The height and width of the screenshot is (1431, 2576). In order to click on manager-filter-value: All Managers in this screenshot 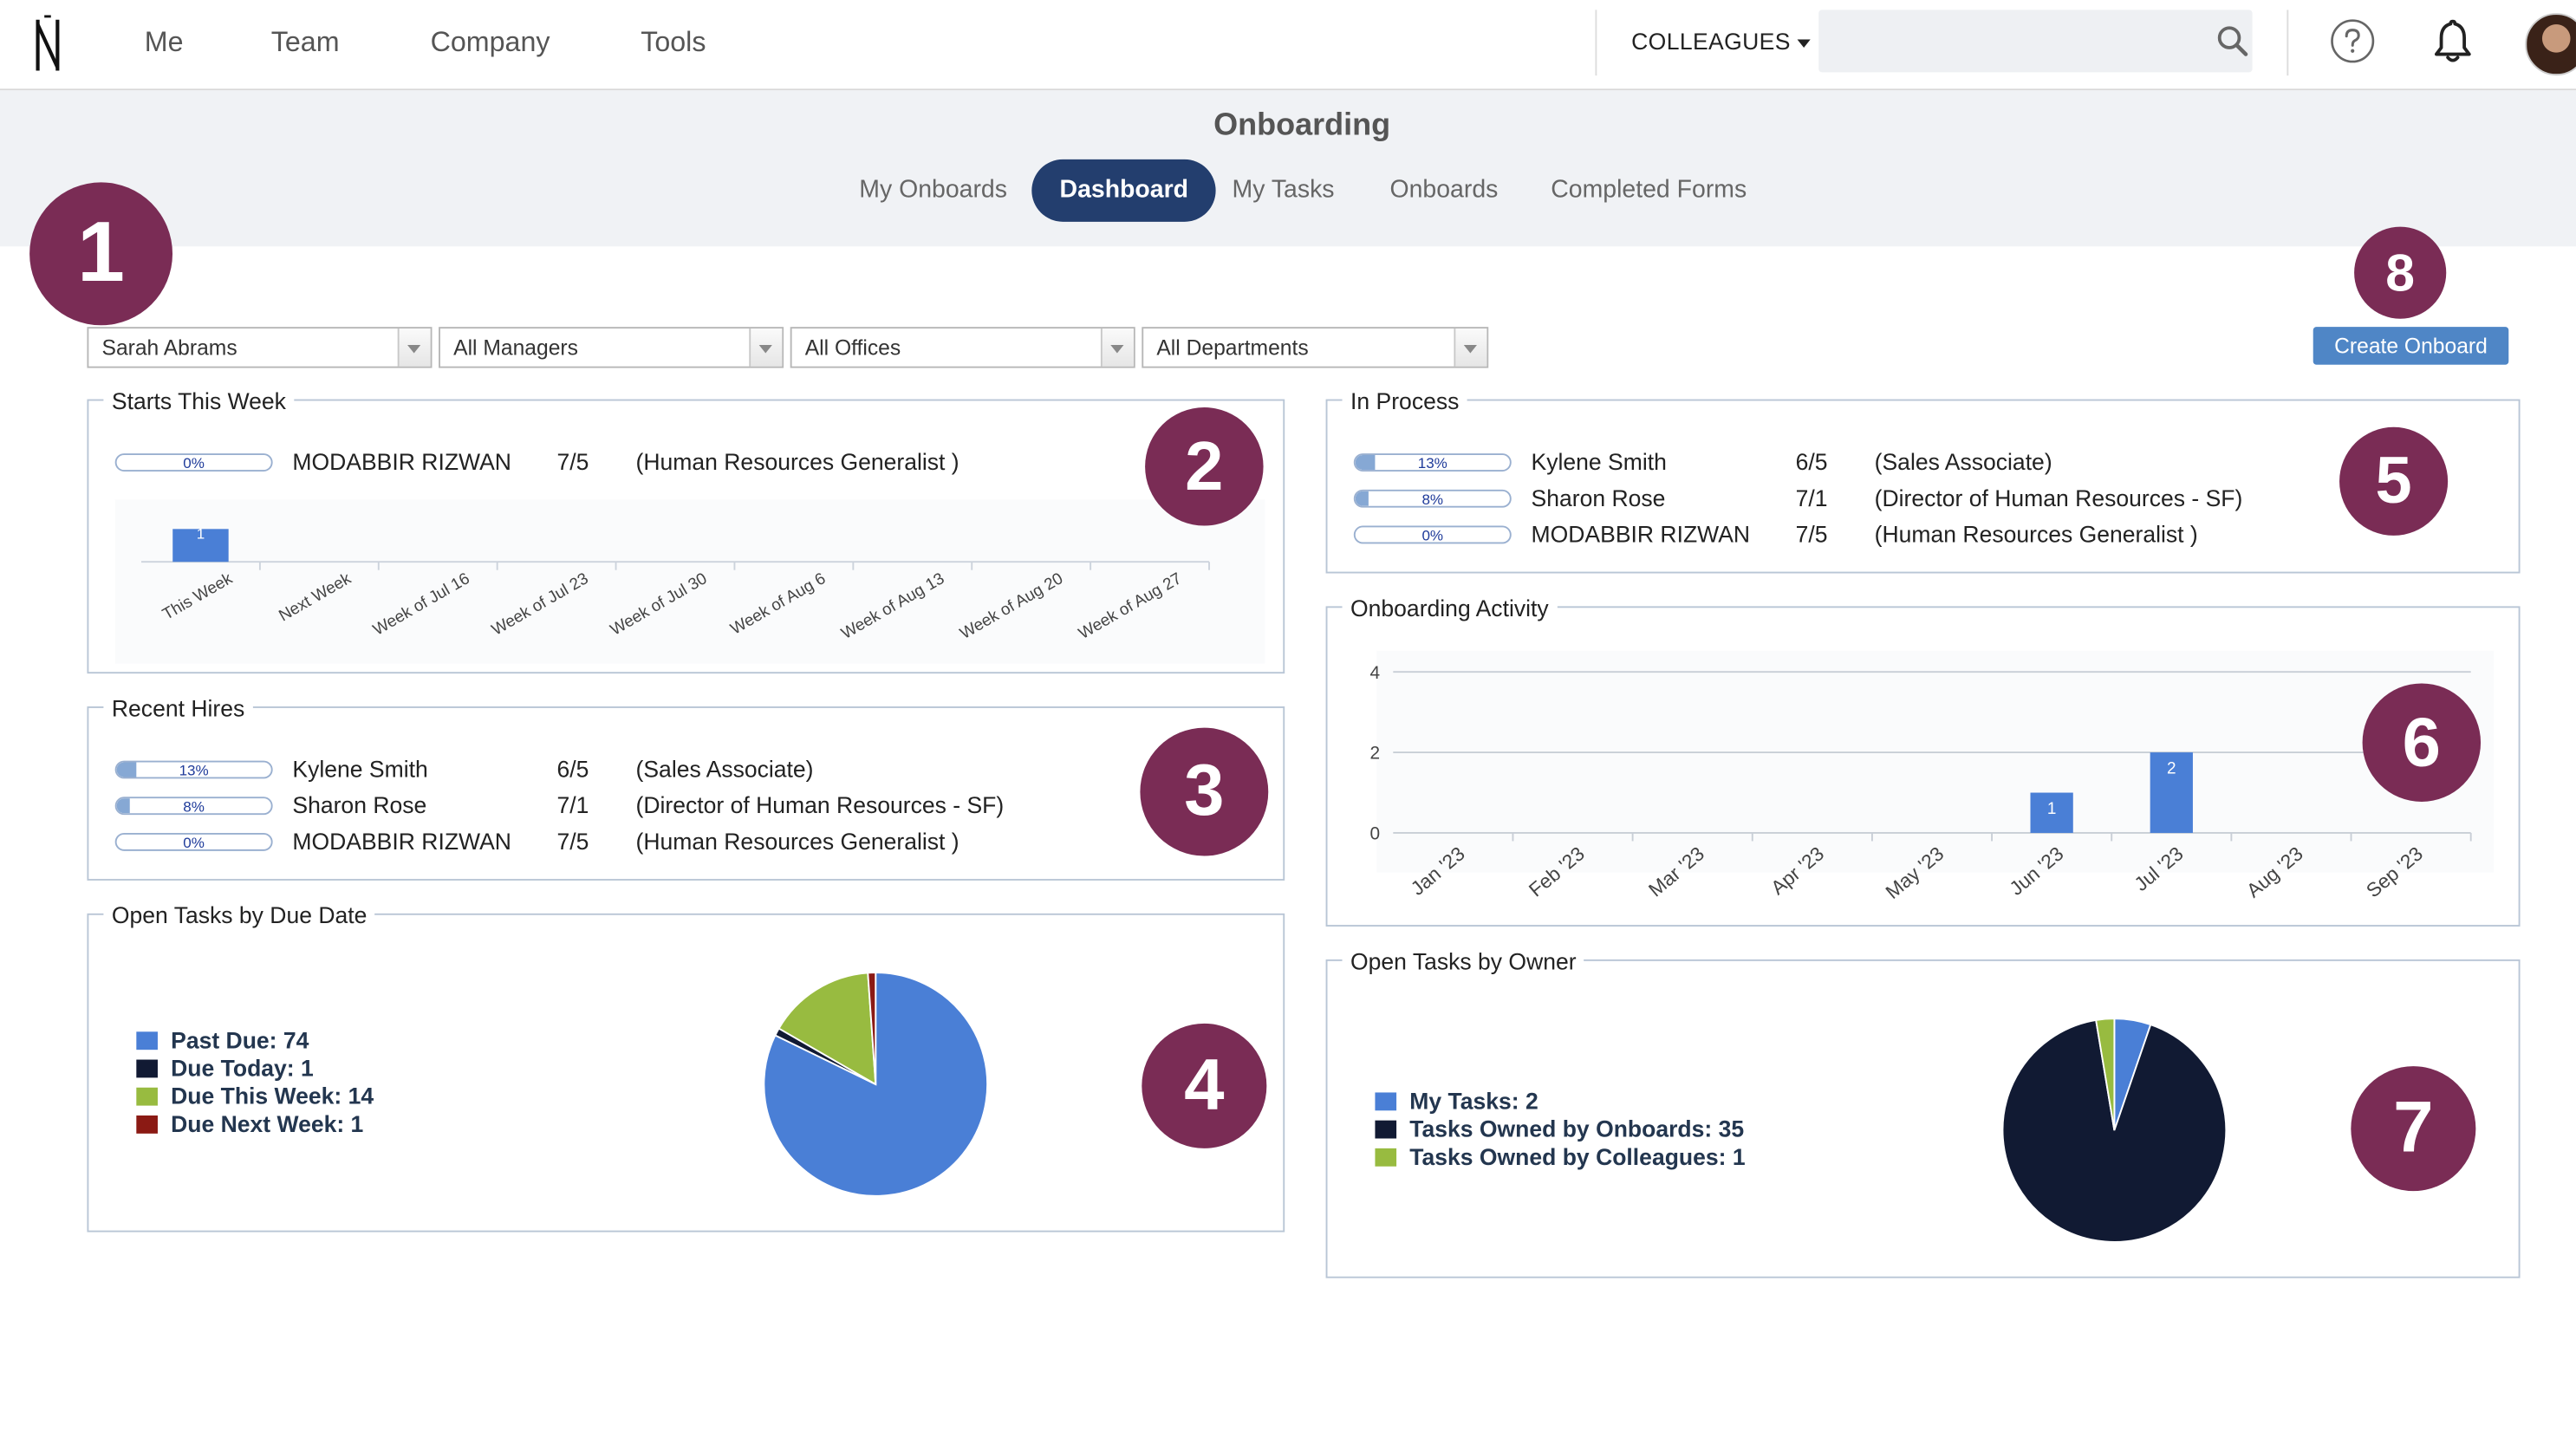, I will do `click(515, 348)`.